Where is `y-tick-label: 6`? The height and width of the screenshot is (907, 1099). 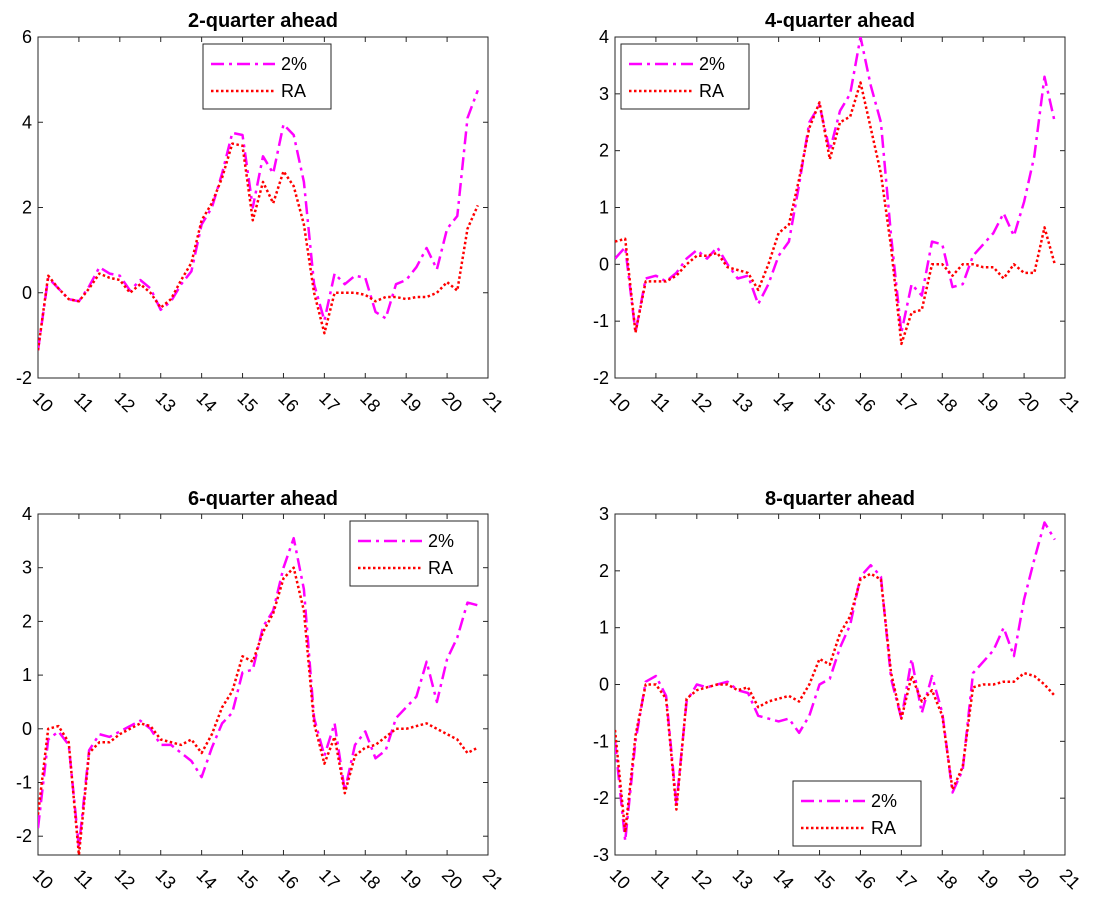
y-tick-label: 6 is located at coordinates (27, 37).